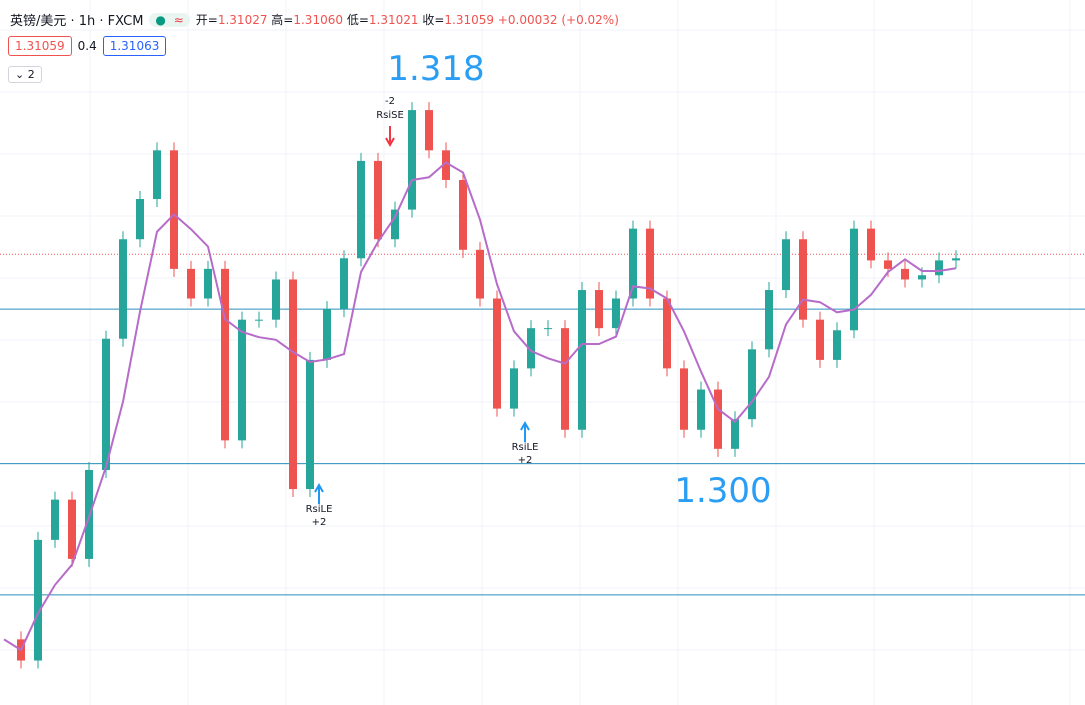  Describe the element at coordinates (393, 20) in the screenshot. I see `ohlc-value: 1.31021` at that location.